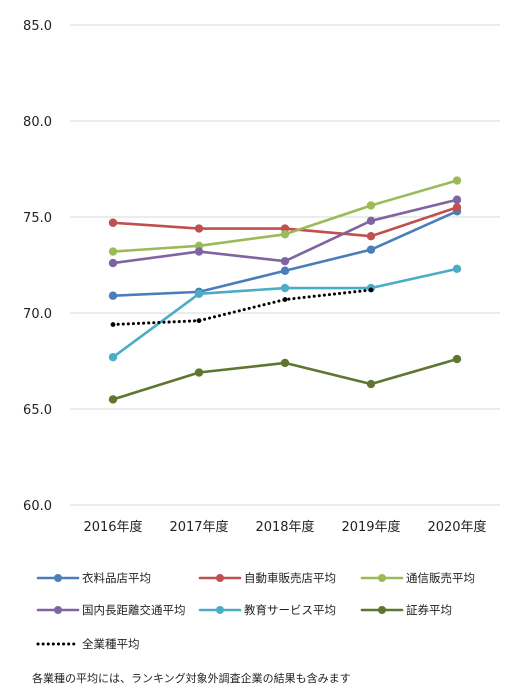 The image size is (514, 700). Describe the element at coordinates (37, 314) in the screenshot. I see `y-tick-label: 70.0` at that location.